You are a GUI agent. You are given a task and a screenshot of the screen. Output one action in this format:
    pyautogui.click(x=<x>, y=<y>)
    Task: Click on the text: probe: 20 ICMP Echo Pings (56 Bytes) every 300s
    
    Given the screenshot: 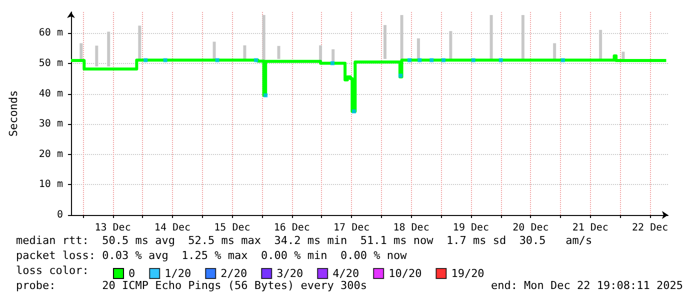 What is the action you would take?
    pyautogui.click(x=191, y=285)
    